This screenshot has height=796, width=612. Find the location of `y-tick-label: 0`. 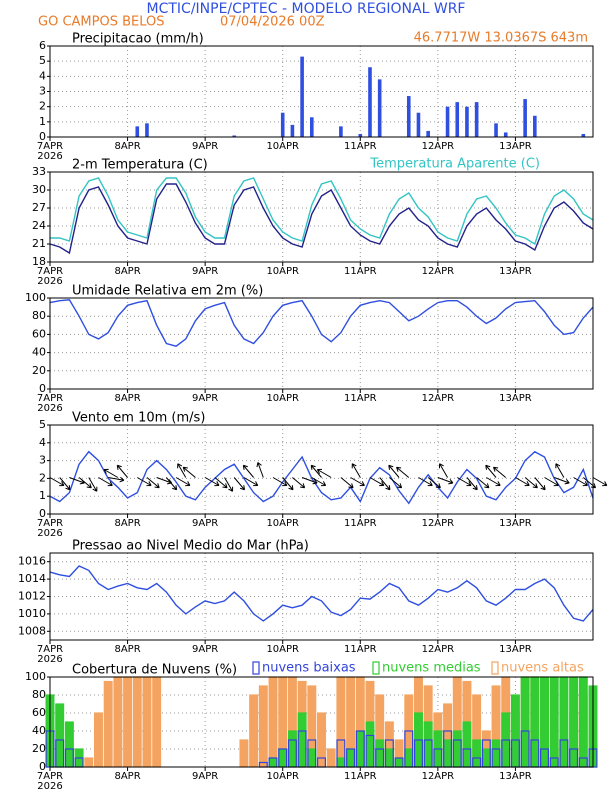

y-tick-label: 0 is located at coordinates (42, 766).